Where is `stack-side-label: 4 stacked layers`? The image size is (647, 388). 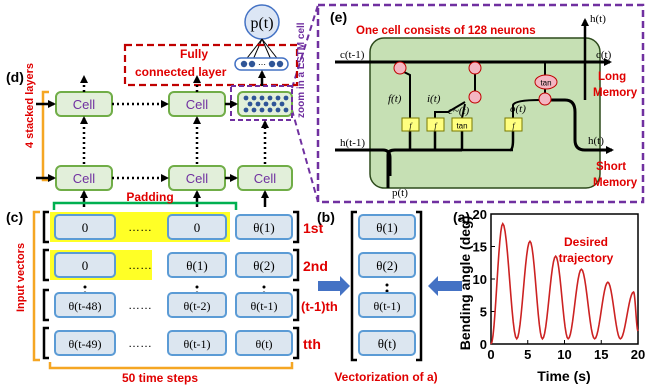 stack-side-label: 4 stacked layers is located at coordinates (30, 105).